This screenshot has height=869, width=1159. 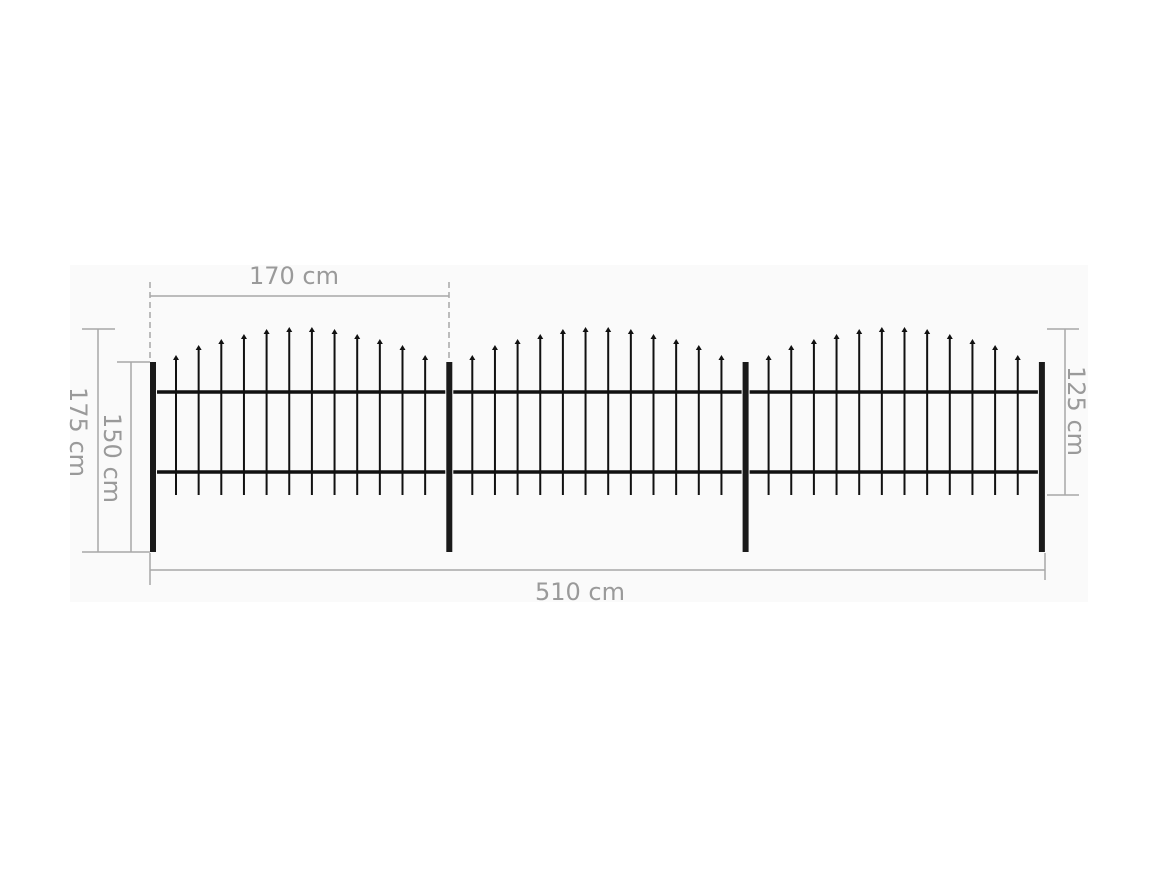 What do you see at coordinates (580, 592) in the screenshot?
I see `total-length-label: 510 cm` at bounding box center [580, 592].